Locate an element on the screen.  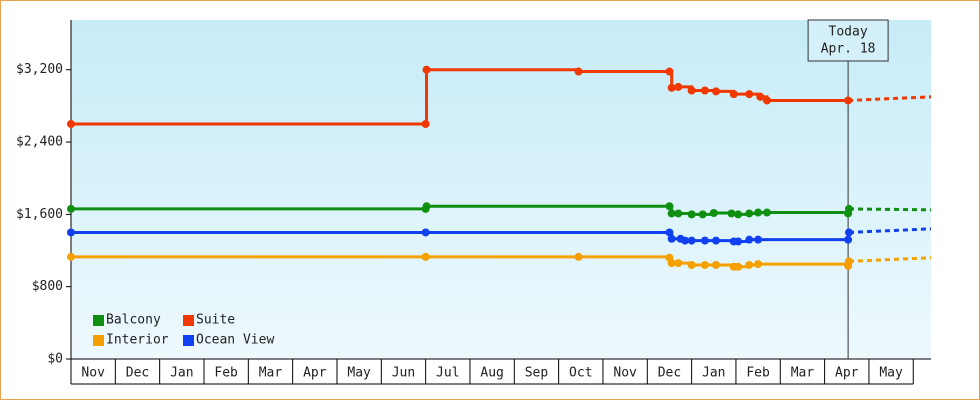
legend-label: Interior is located at coordinates (137, 340).